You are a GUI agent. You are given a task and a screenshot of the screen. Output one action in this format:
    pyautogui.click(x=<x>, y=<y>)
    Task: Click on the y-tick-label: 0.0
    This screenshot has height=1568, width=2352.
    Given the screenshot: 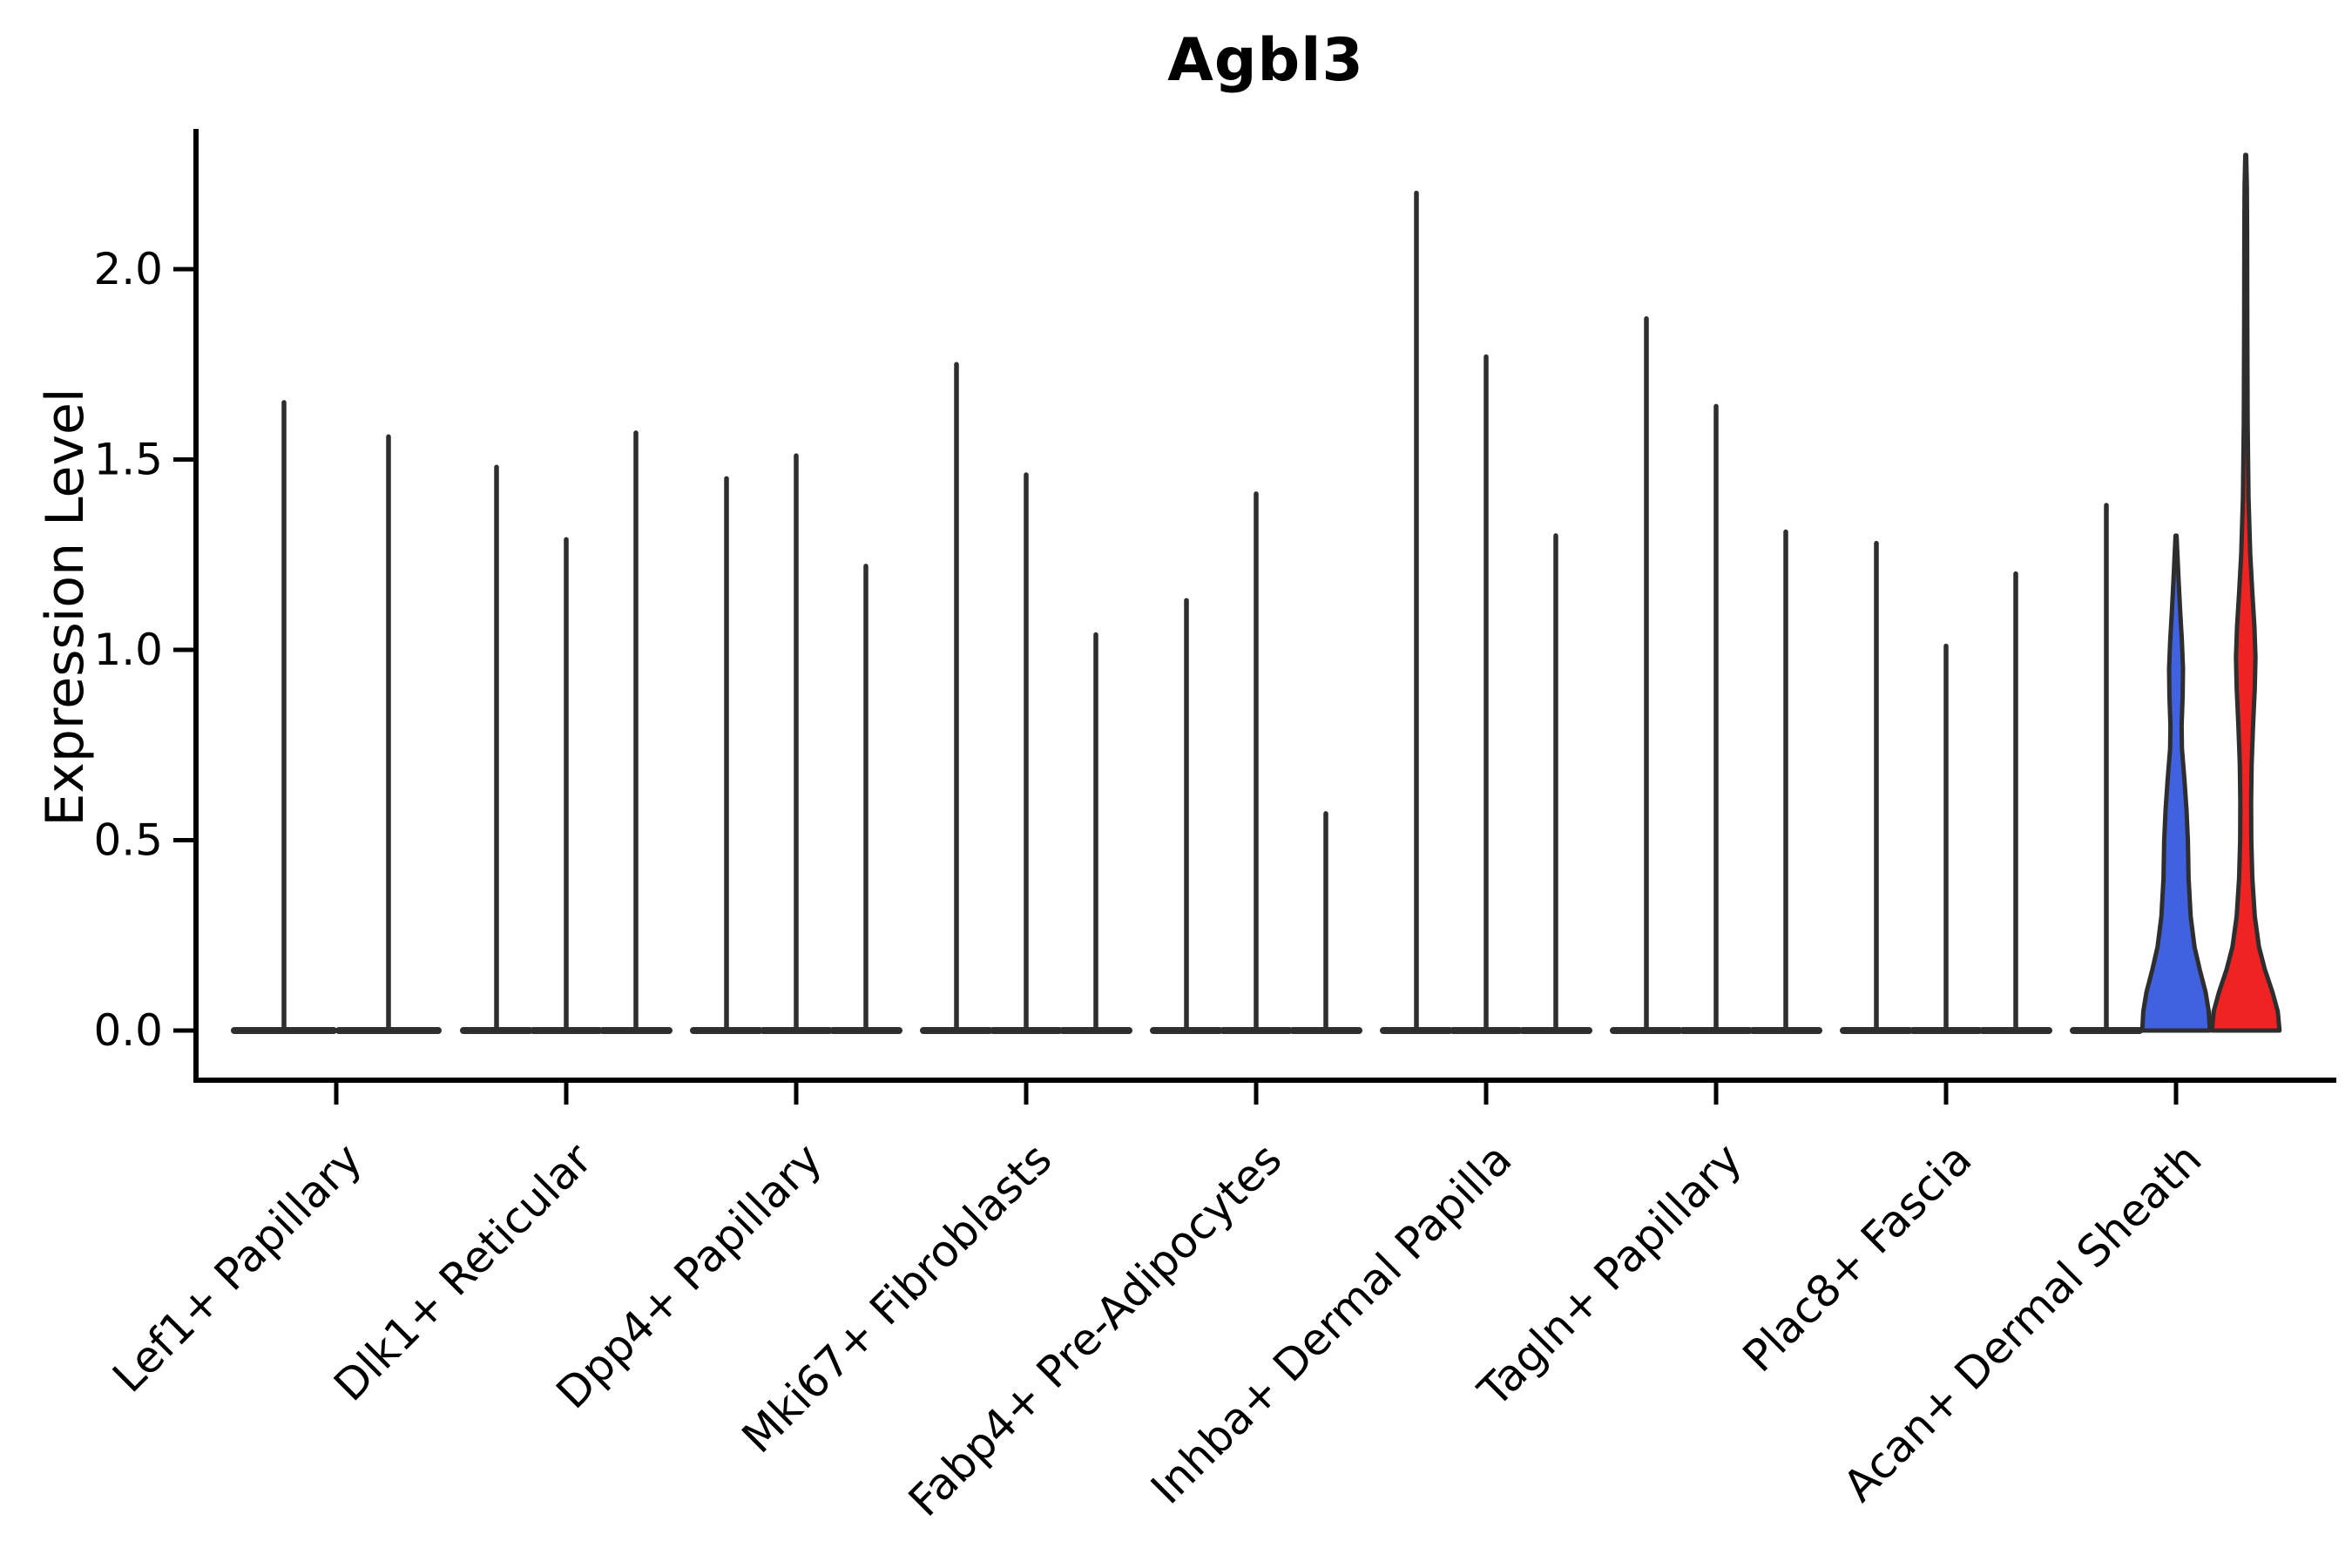 What is the action you would take?
    pyautogui.click(x=128, y=1030)
    